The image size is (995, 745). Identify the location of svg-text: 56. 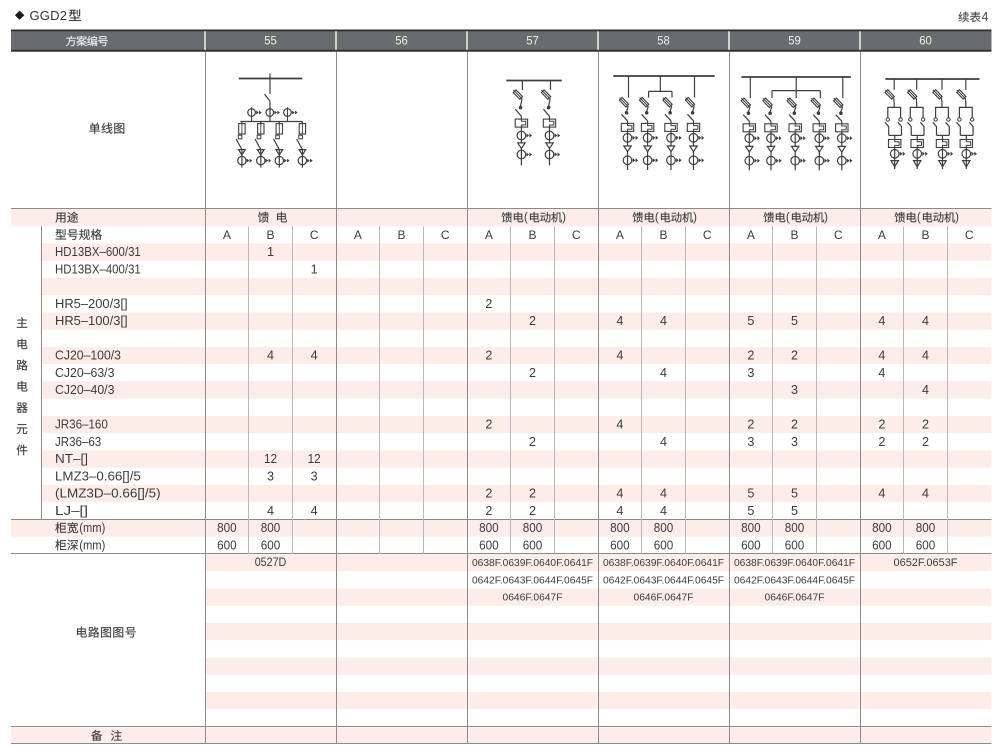
(401, 41).